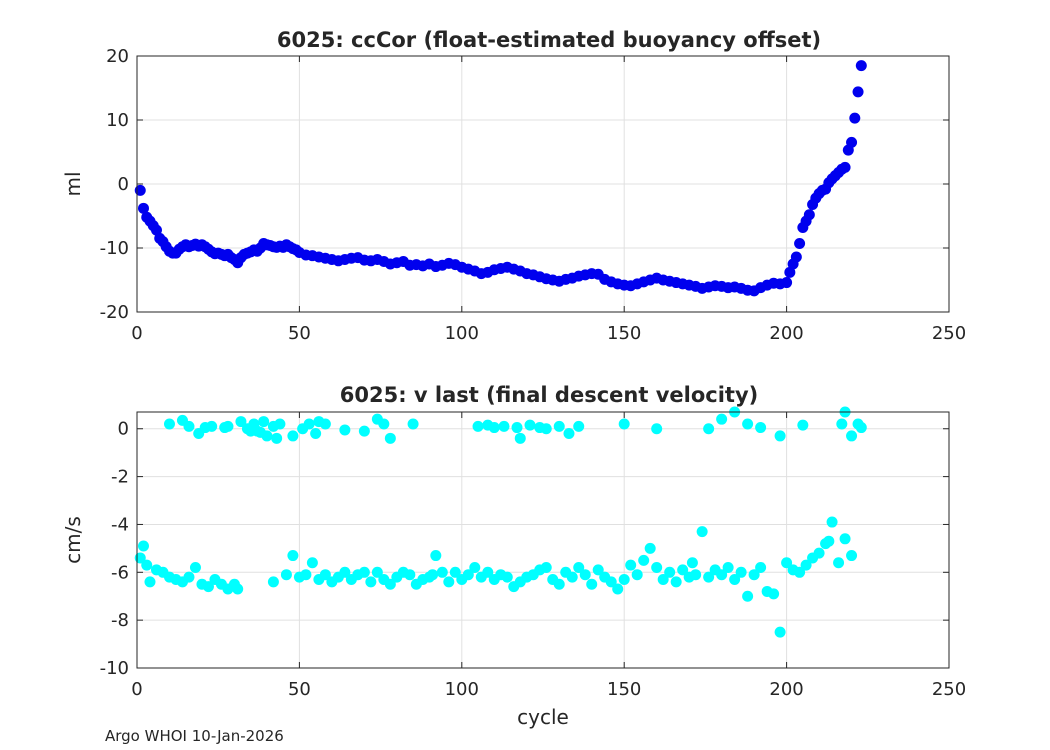  What do you see at coordinates (73, 183) in the screenshot?
I see `y-axis-label: ml` at bounding box center [73, 183].